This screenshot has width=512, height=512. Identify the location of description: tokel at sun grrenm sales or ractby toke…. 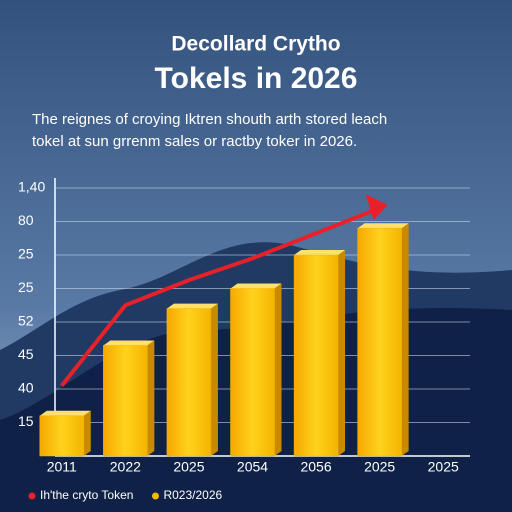
(194, 141).